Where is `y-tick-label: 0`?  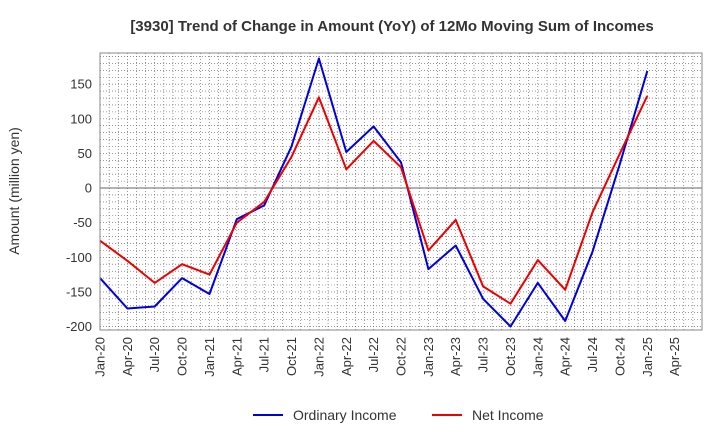 y-tick-label: 0 is located at coordinates (88, 188).